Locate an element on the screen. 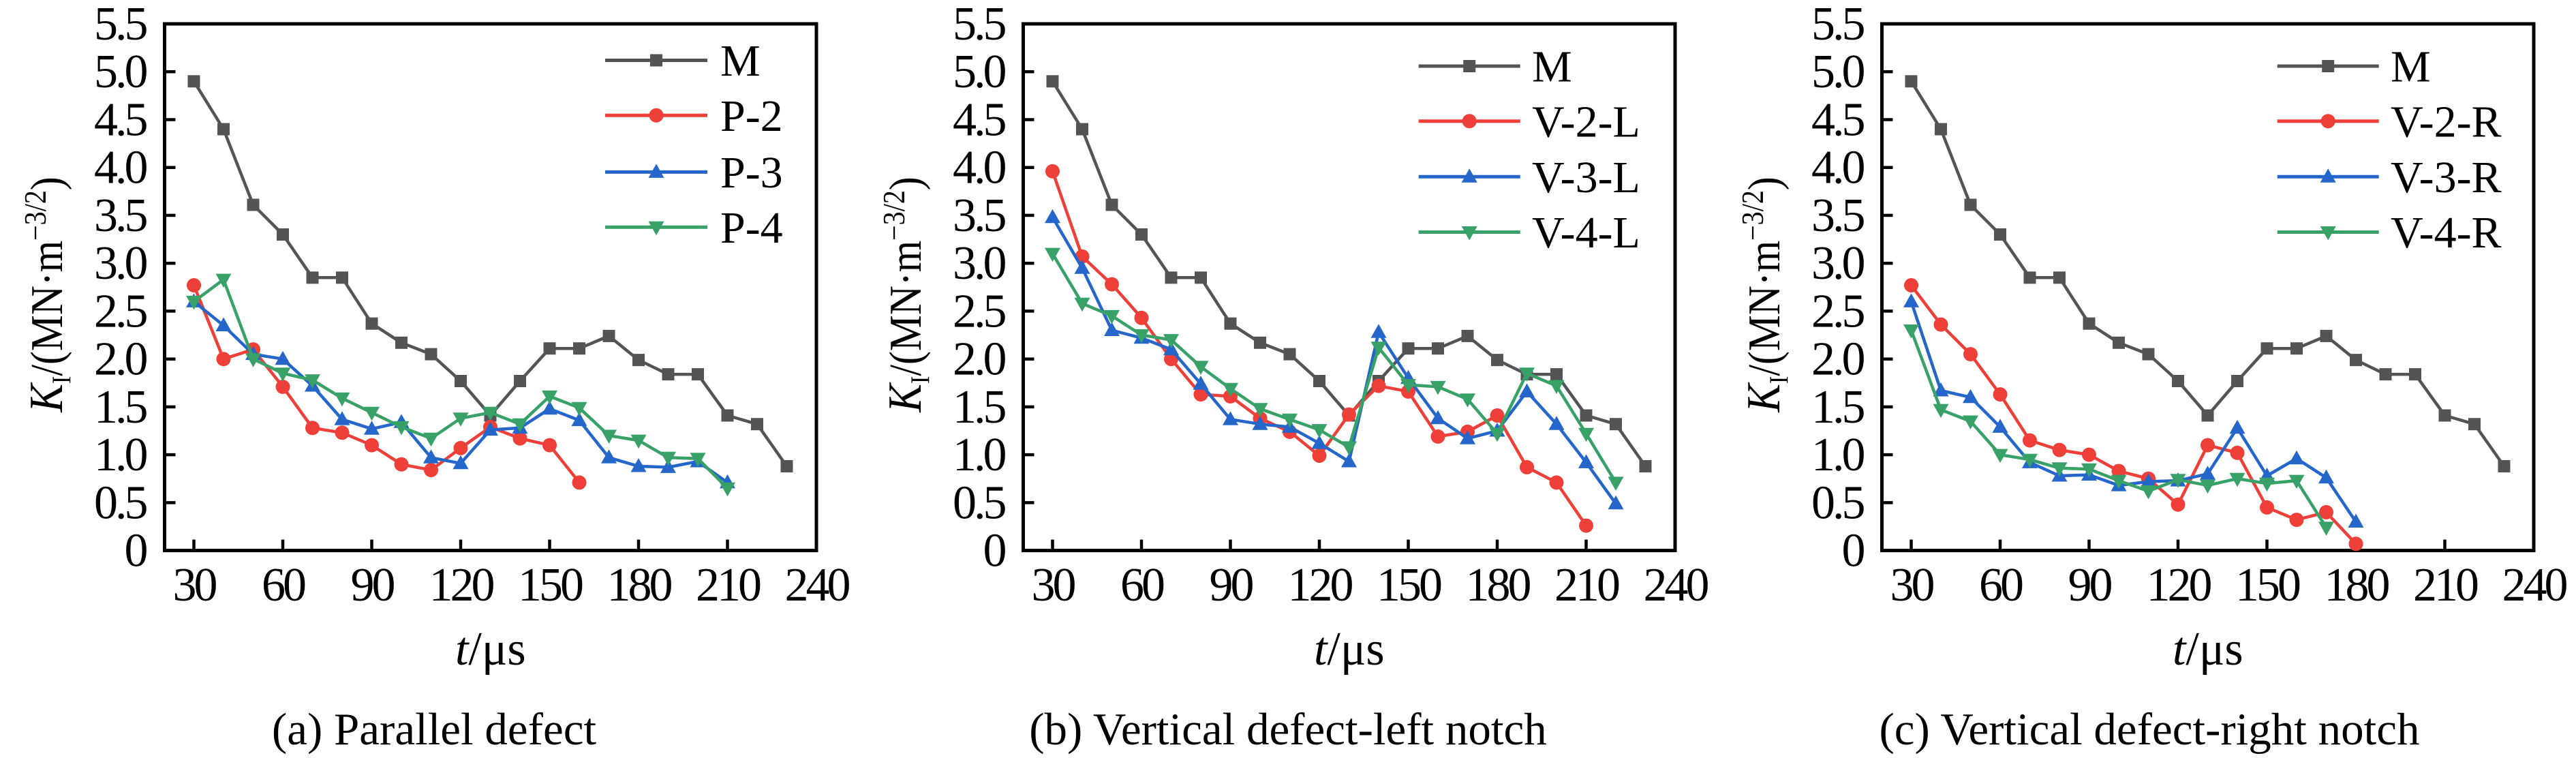 This screenshot has height=758, width=2576. svg-text: V-3-R is located at coordinates (2446, 177).